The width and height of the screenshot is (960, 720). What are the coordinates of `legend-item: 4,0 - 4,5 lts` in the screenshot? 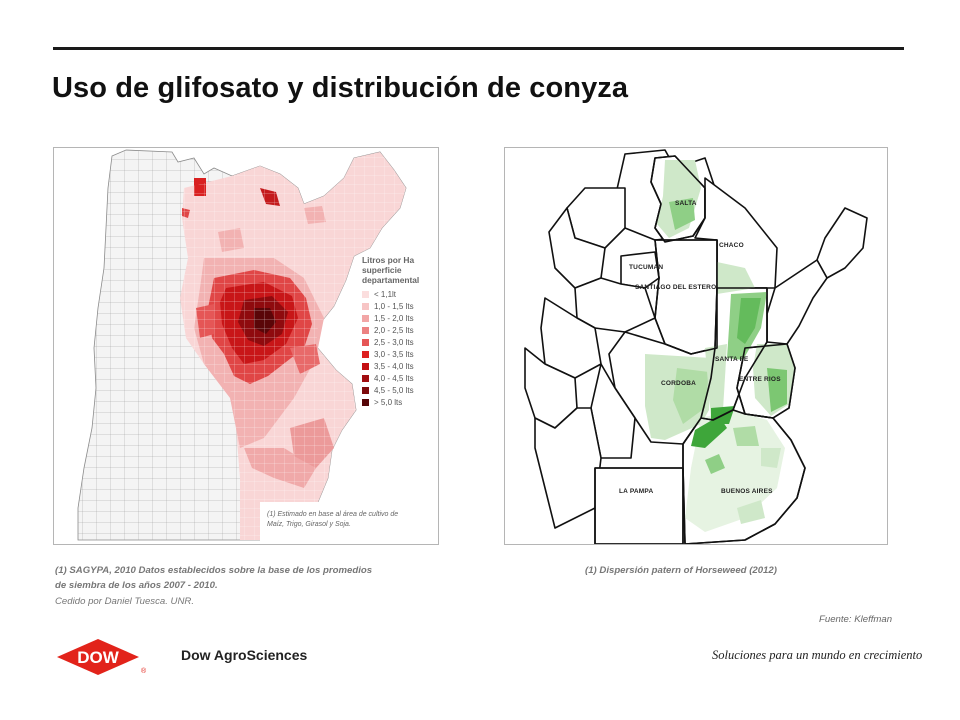 It's located at (400, 378).